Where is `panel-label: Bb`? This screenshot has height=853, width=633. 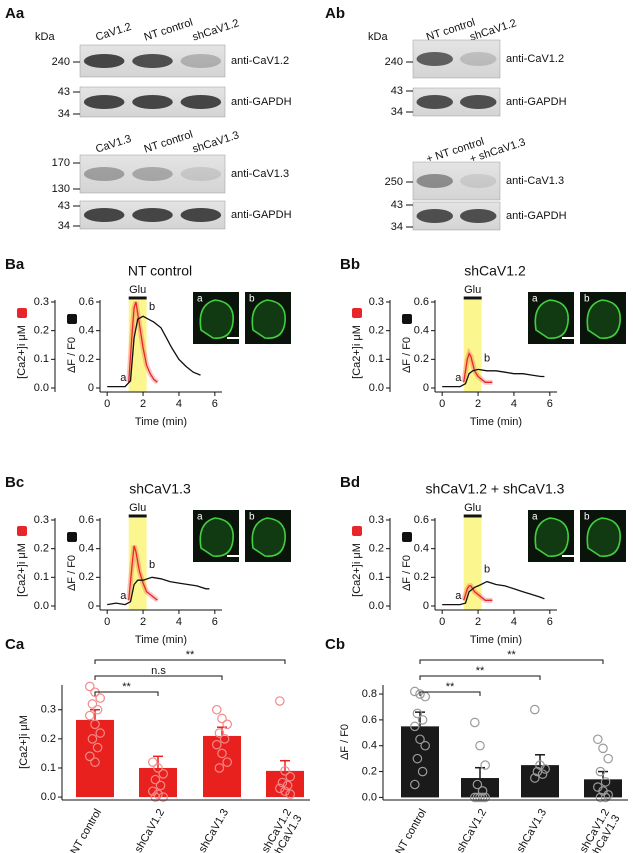
panel-label: Bb is located at coordinates (350, 264).